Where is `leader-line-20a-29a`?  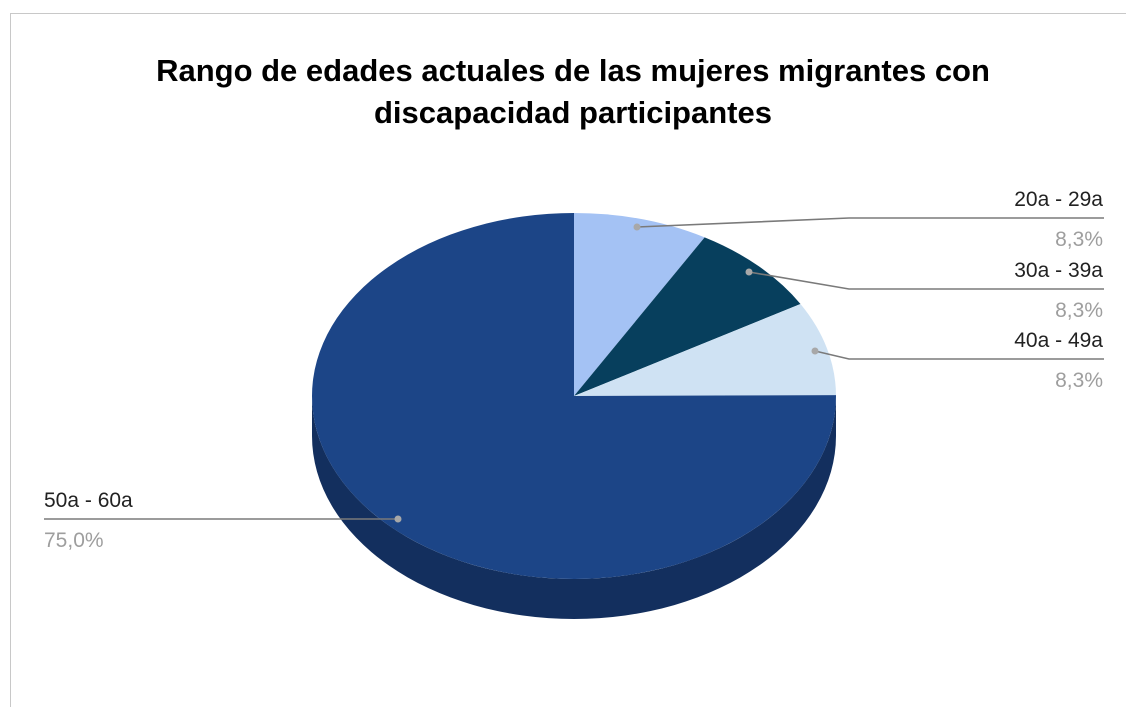
leader-line-20a-29a is located at coordinates (870, 222).